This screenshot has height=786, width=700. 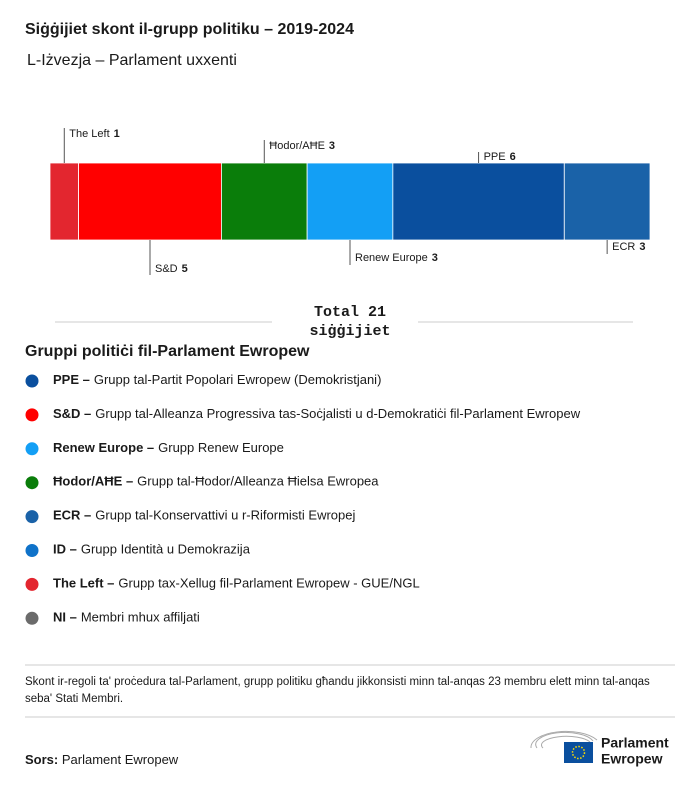 I want to click on total-unit: siġġijiet, so click(x=349, y=331).